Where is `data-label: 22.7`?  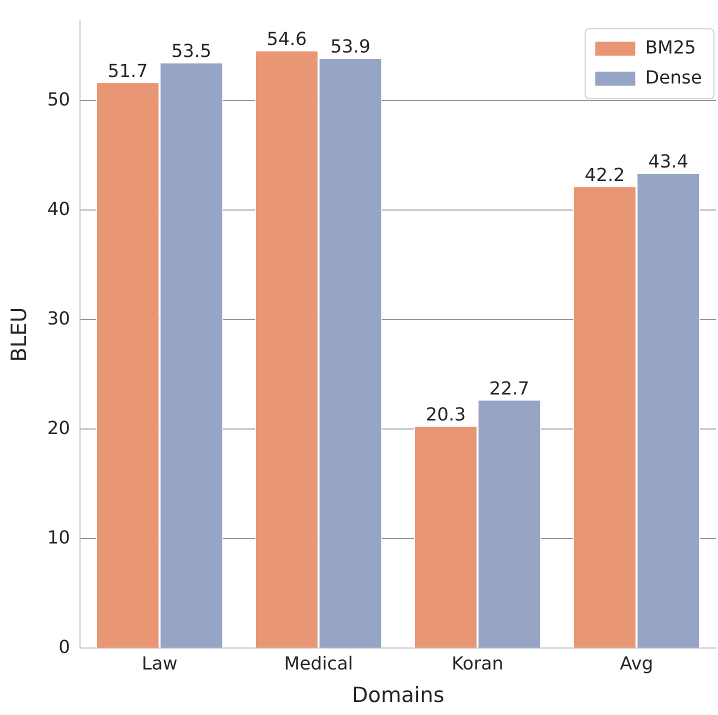
data-label: 22.7 is located at coordinates (509, 389).